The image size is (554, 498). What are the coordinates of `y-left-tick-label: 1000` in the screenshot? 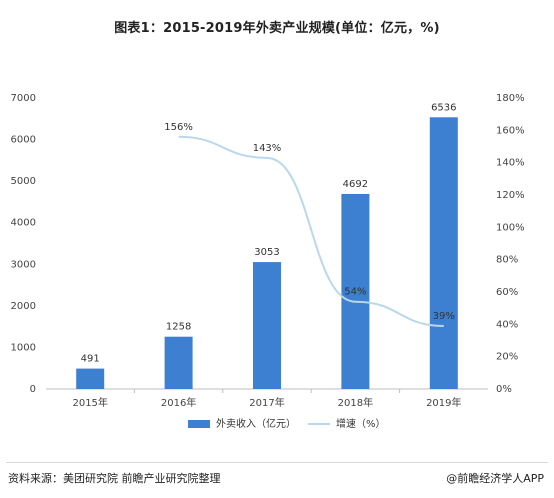 It's located at (23, 347).